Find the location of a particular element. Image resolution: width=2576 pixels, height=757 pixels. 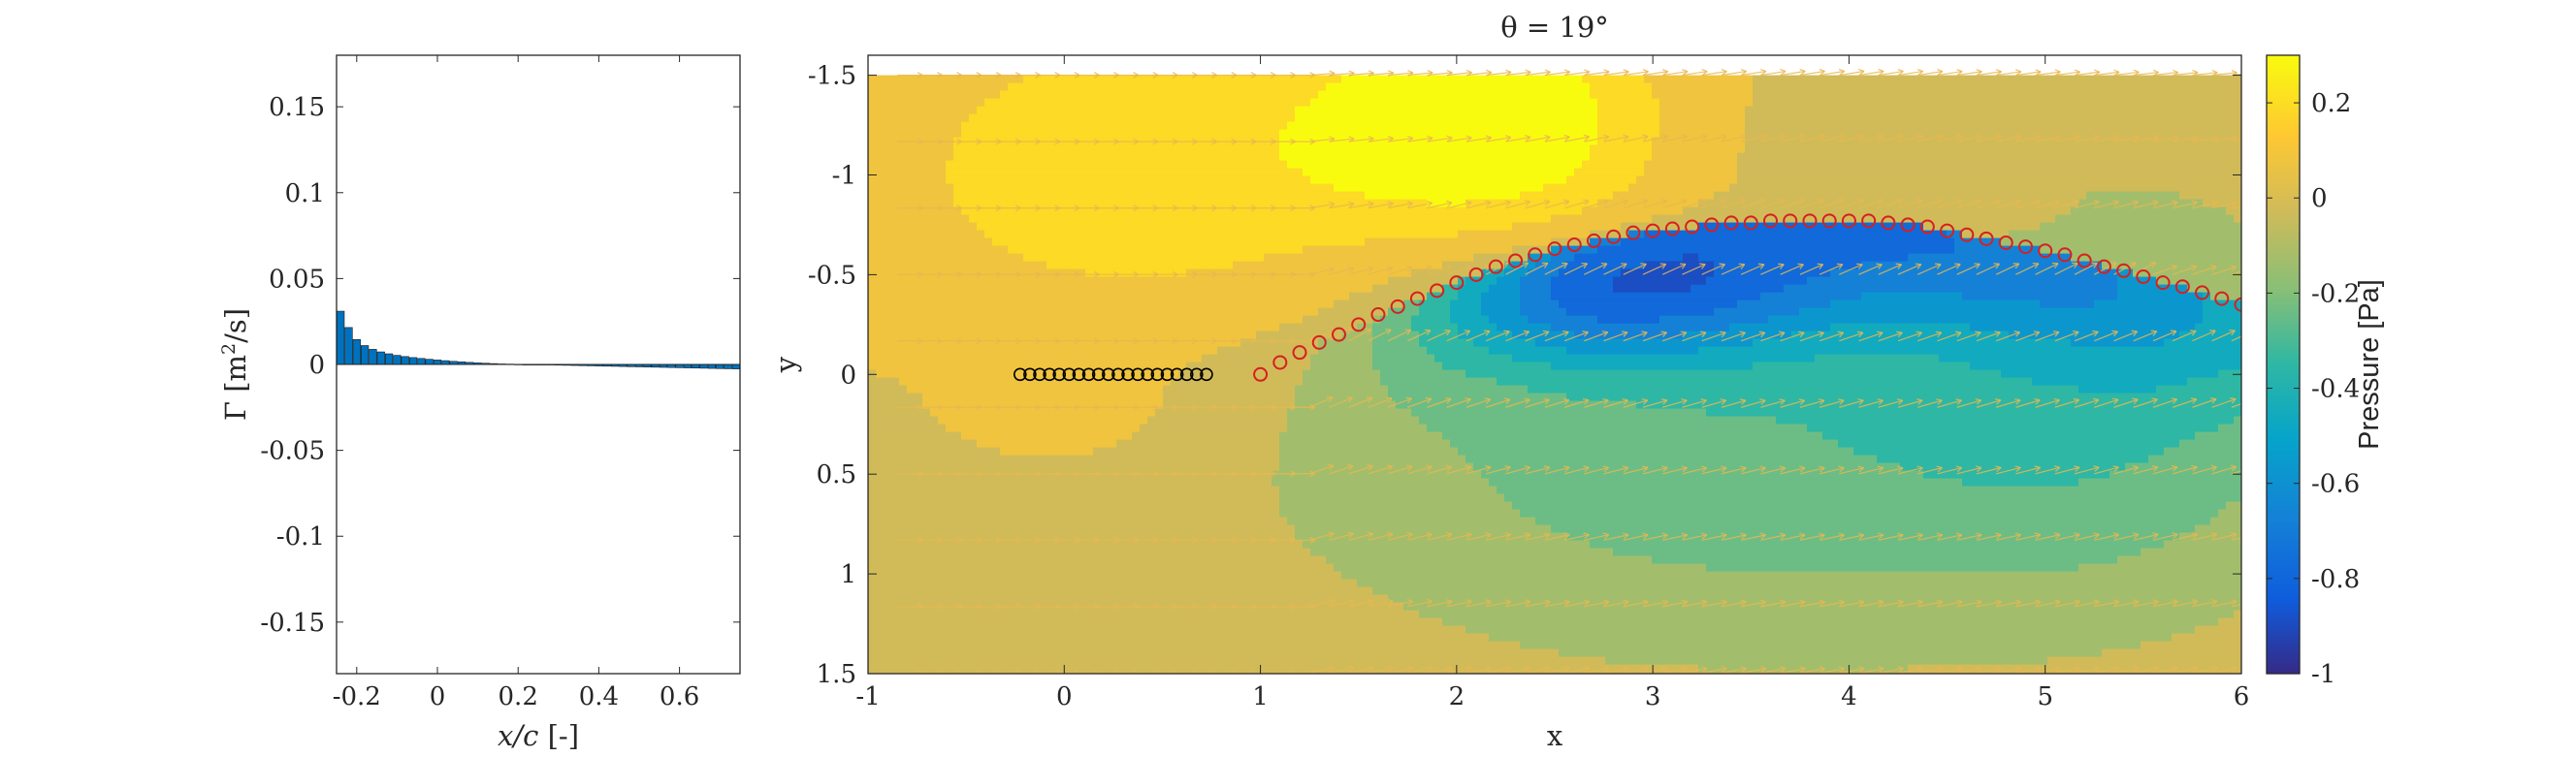

circulation-bar is located at coordinates (429, 362).